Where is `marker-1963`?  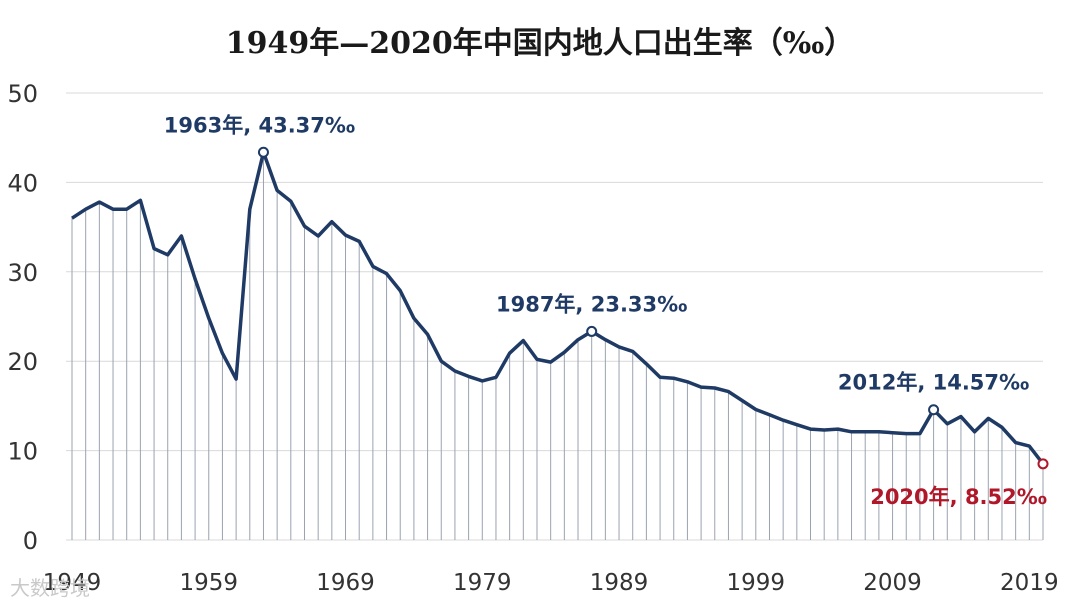
marker-1963 is located at coordinates (263, 152).